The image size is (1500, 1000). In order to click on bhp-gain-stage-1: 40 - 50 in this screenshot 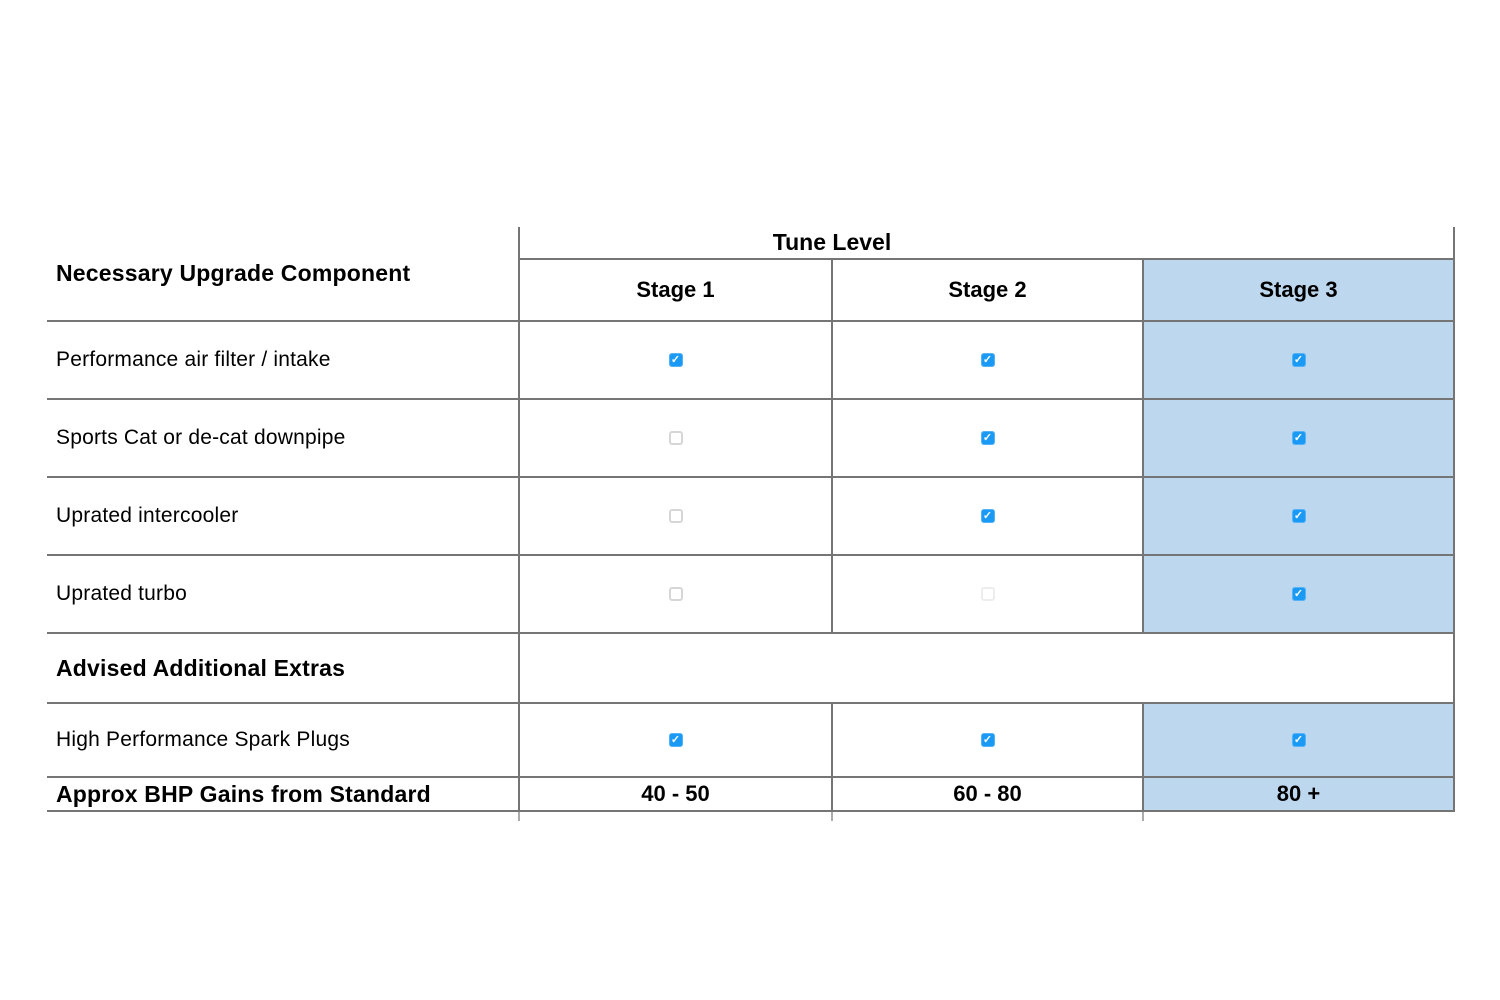, I will do `click(676, 795)`.